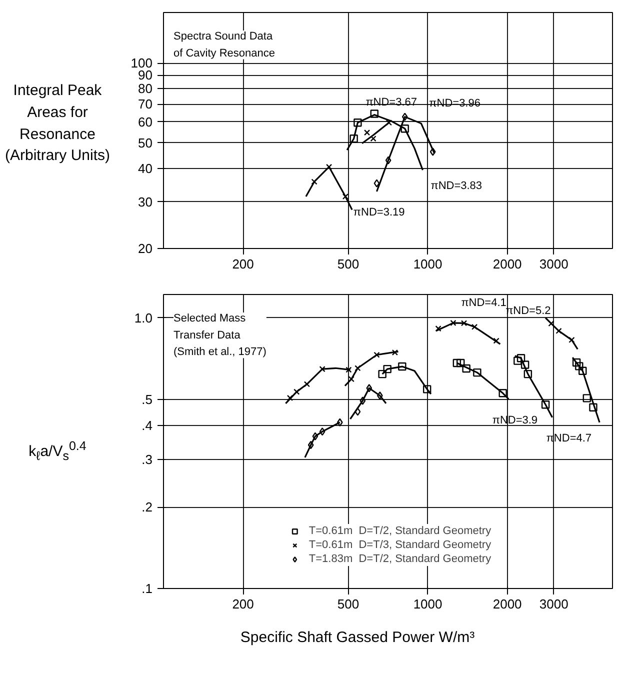  I want to click on annotation: πND=4.1, so click(483, 302).